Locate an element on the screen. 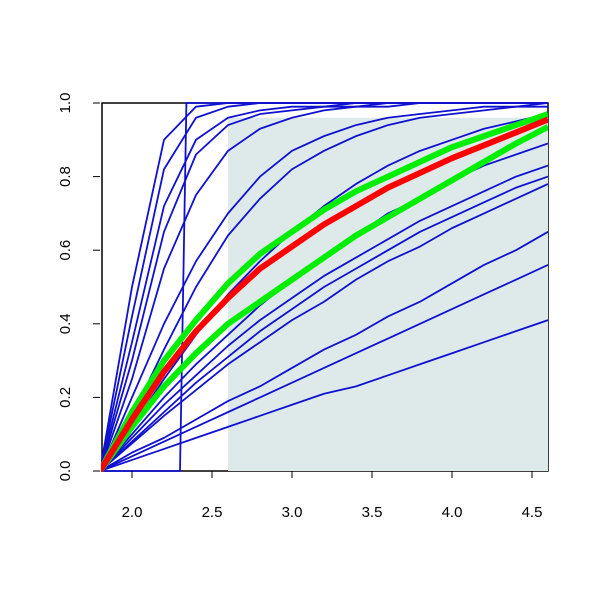 This screenshot has height=605, width=600. y-tick-label: 0.6 is located at coordinates (65, 250).